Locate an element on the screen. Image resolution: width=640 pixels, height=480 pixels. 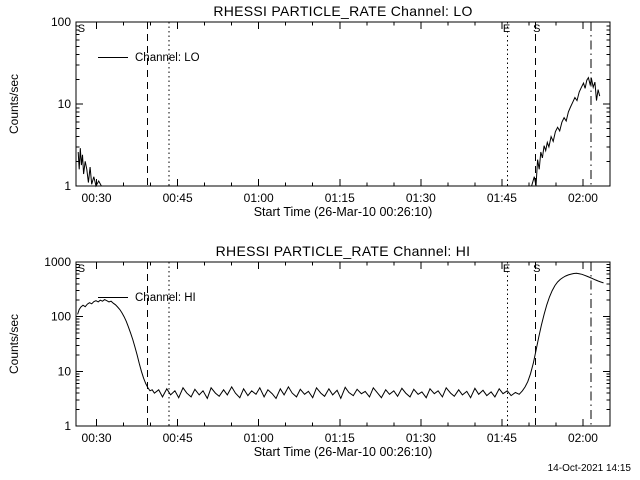
chart-title-lo: RHESSI PARTICLE_RATE Channel: LO is located at coordinates (343, 11).